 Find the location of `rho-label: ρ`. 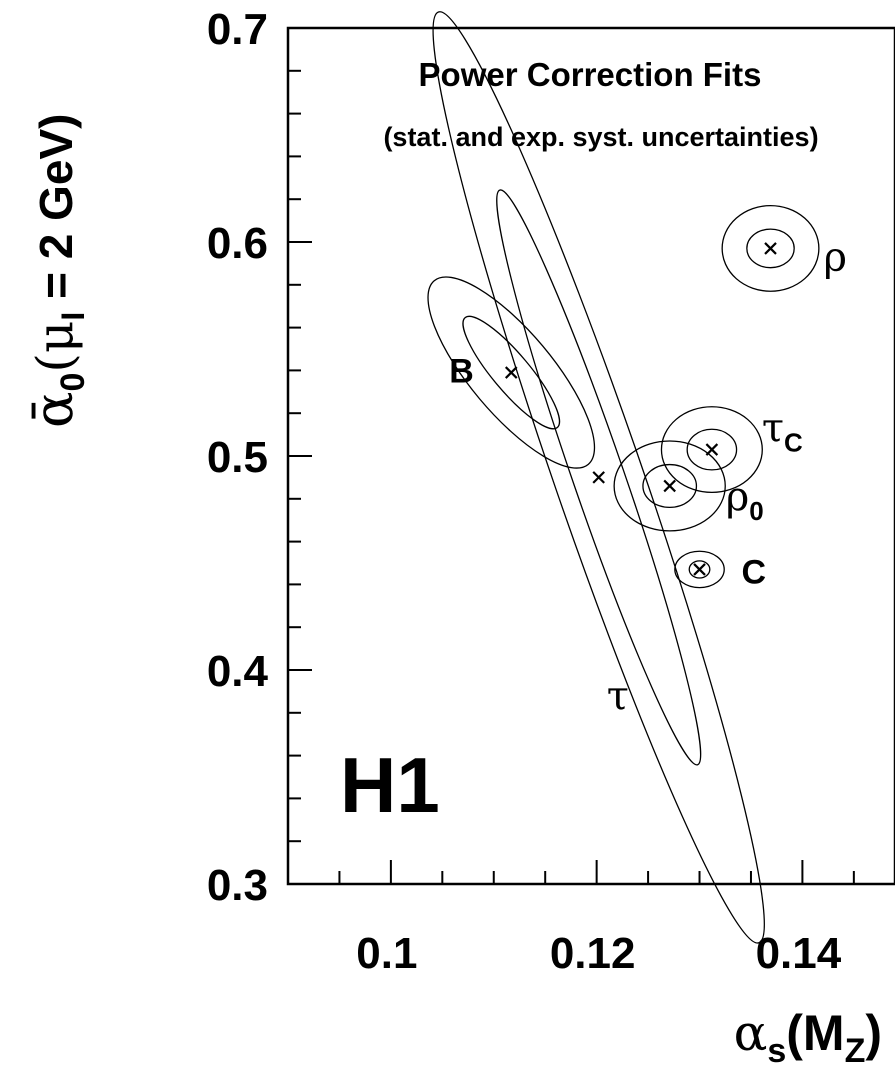

rho-label: ρ is located at coordinates (836, 257).